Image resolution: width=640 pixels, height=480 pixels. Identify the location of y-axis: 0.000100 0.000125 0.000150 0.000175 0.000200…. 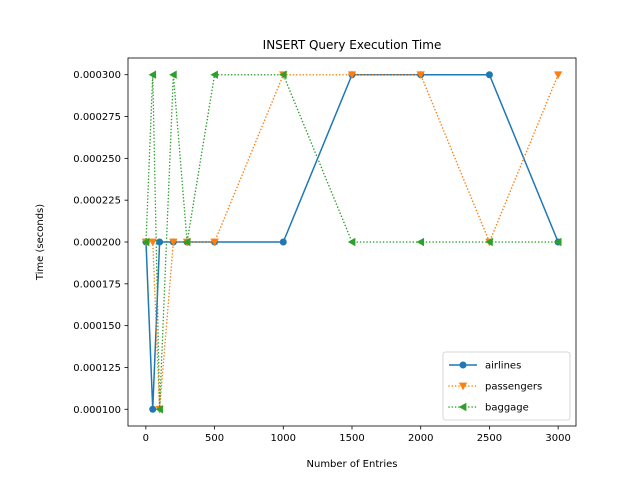
(100, 243).